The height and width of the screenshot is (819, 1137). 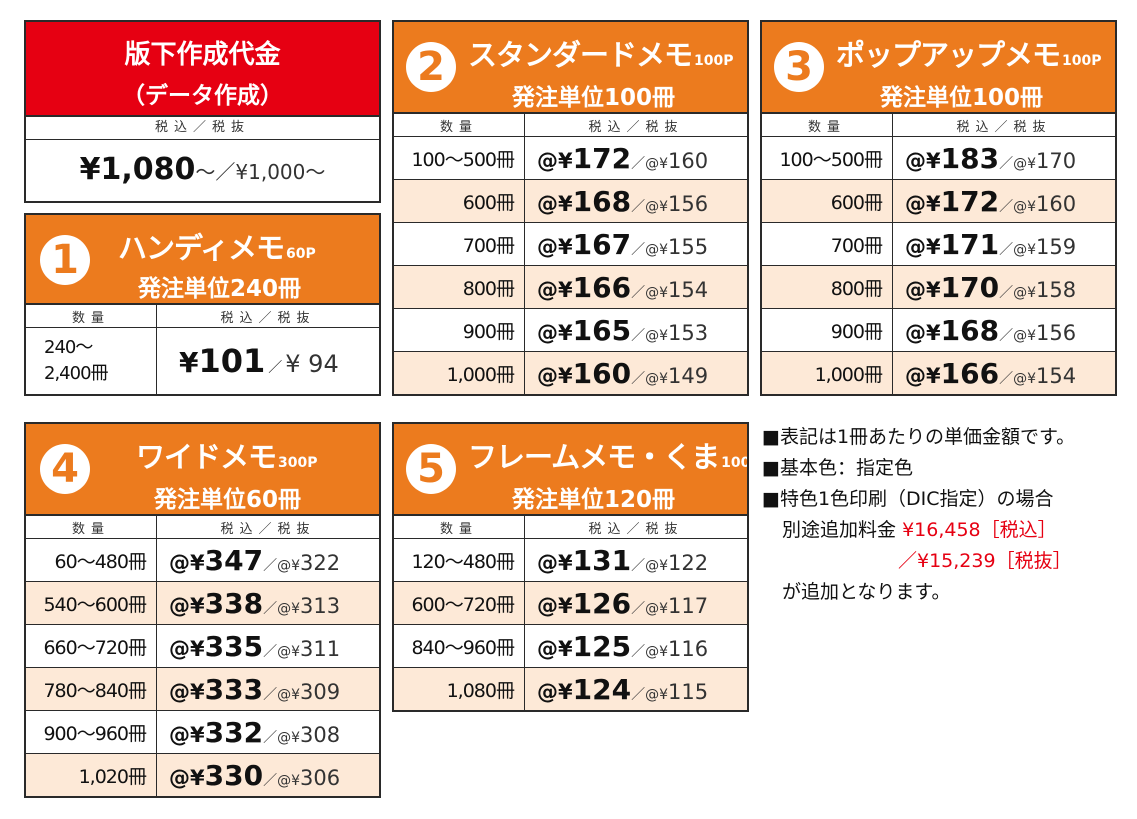 I want to click on number-badge-1: 1, so click(x=65, y=260).